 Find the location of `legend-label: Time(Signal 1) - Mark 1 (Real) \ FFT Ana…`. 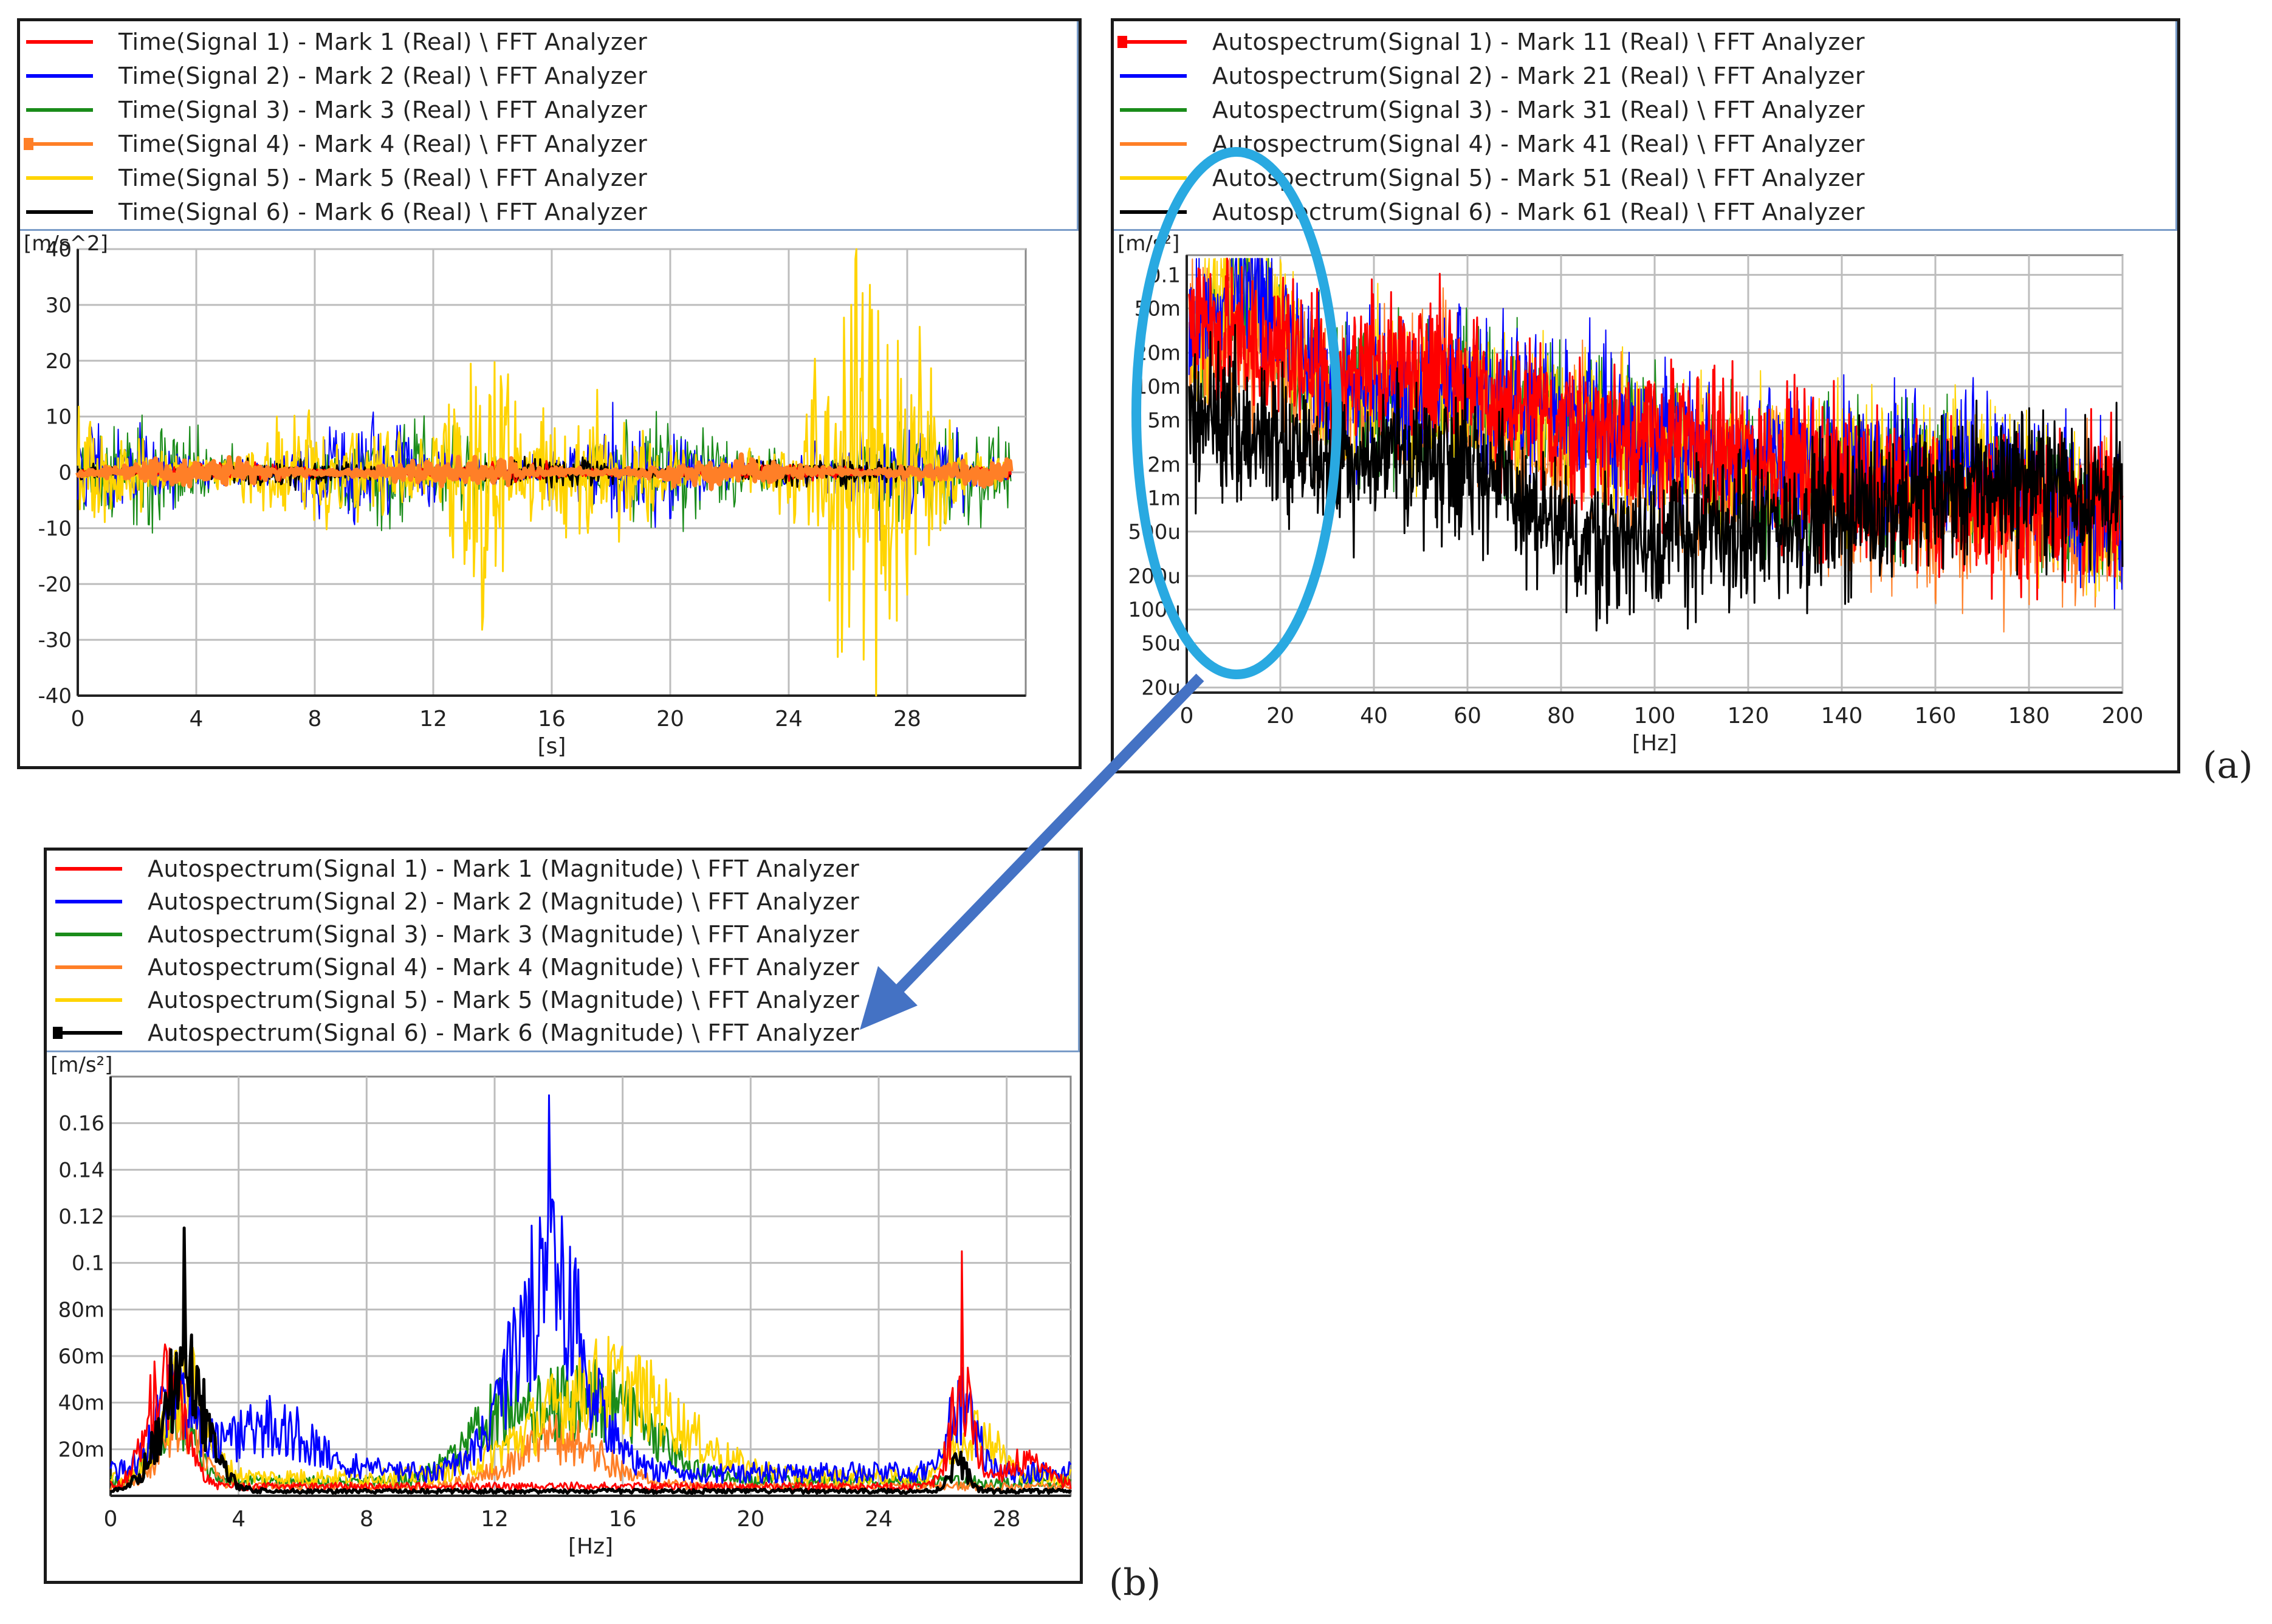

legend-label: Time(Signal 1) - Mark 1 (Real) \ FFT Ana… is located at coordinates (383, 42).